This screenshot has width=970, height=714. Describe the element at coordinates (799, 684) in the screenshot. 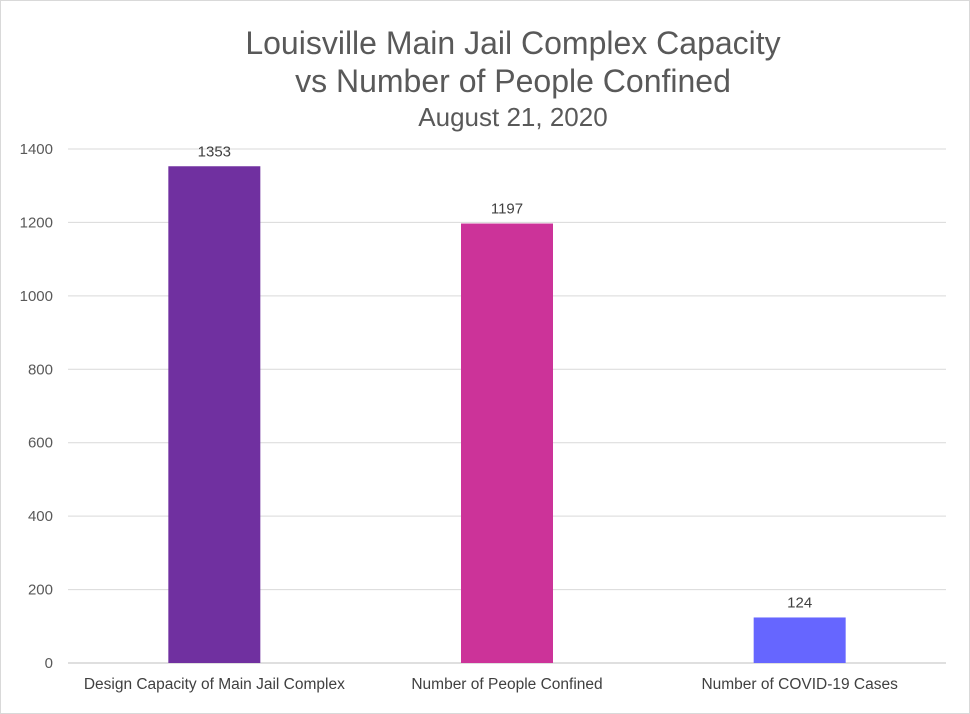

I see `category-label: Number of COVID-19 Cases` at that location.